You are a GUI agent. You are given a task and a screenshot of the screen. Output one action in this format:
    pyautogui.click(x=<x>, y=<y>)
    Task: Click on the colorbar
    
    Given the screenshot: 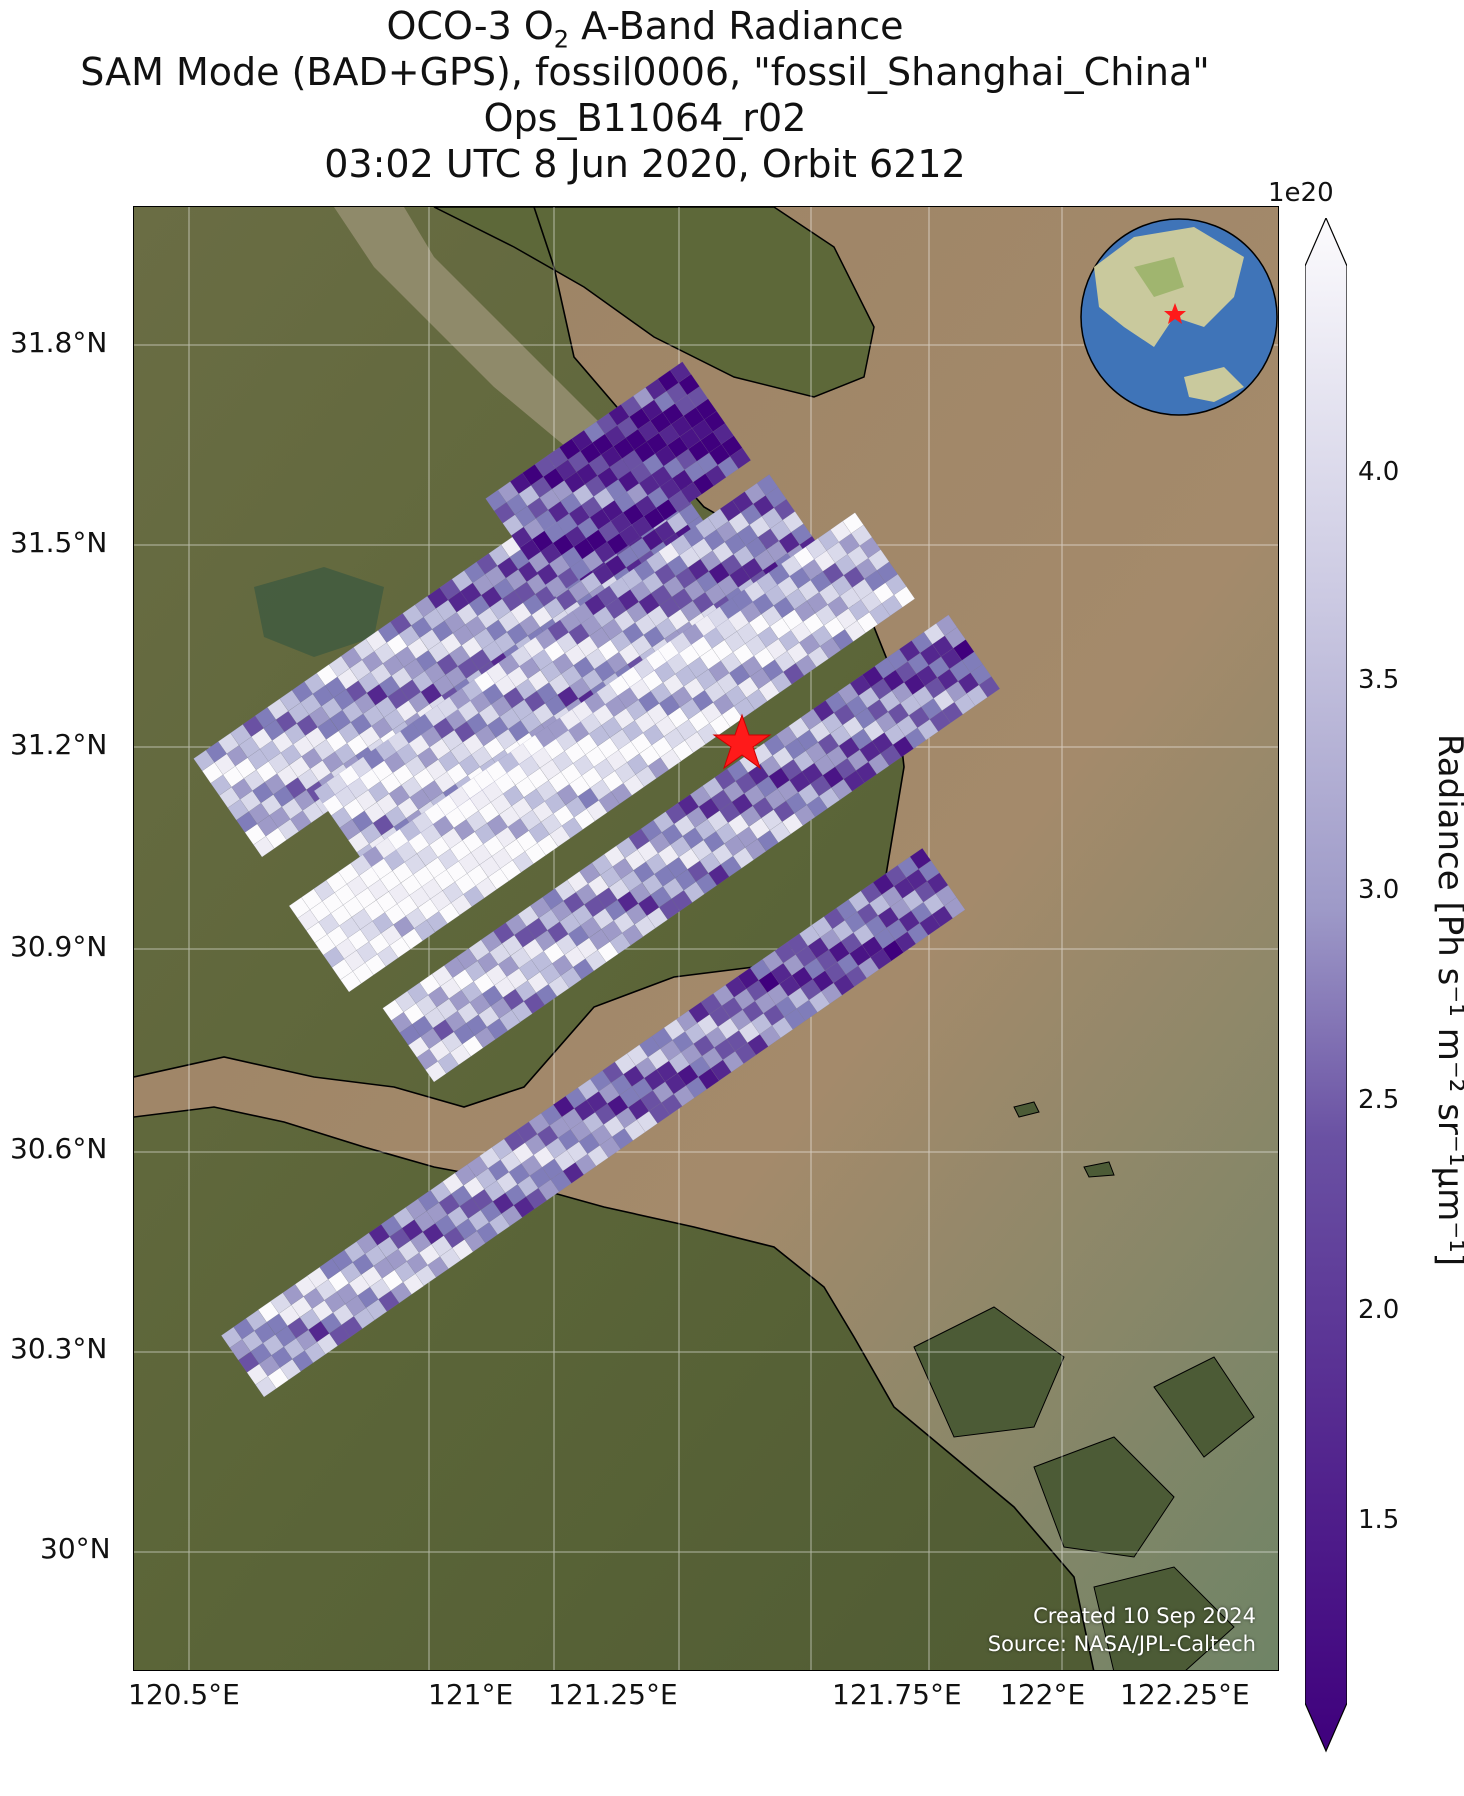 What is the action you would take?
    pyautogui.click(x=1326, y=985)
    